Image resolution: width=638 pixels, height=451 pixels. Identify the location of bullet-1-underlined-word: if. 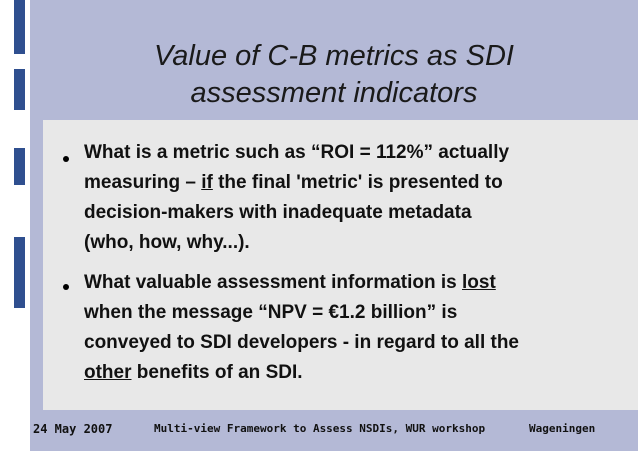
(207, 182).